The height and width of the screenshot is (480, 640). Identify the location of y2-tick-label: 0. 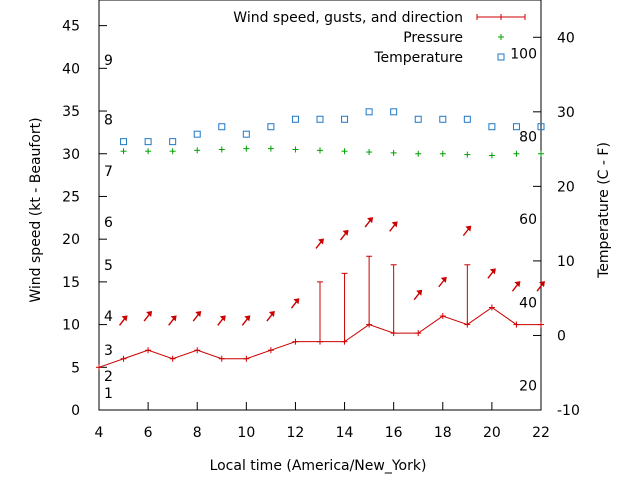
(561, 336).